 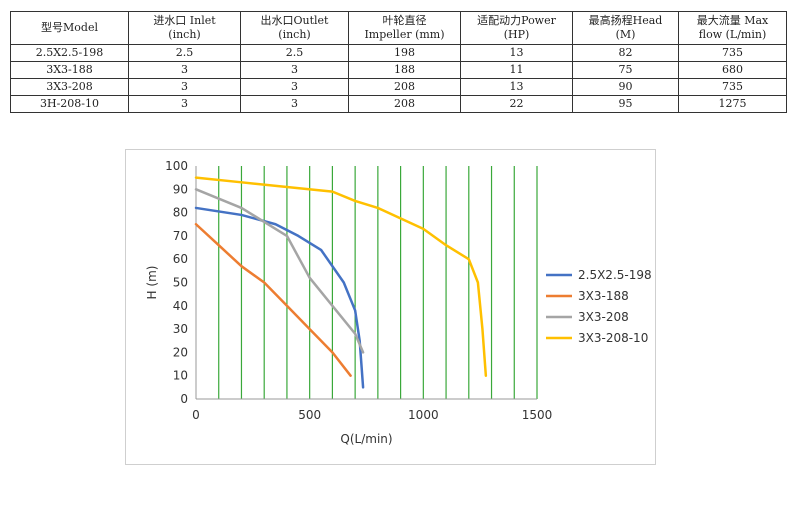 I want to click on column-header-line: Impeller (mm), so click(x=404, y=34).